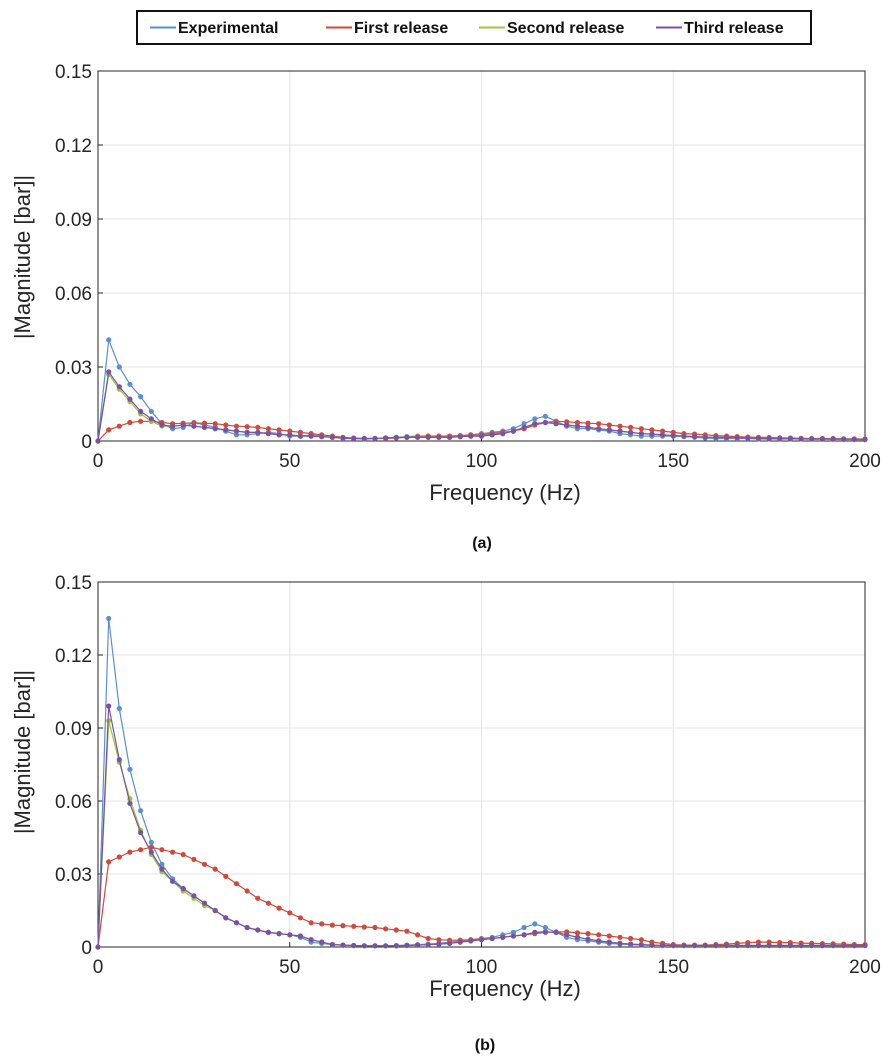  I want to click on legend-label: Experimental, so click(228, 28).